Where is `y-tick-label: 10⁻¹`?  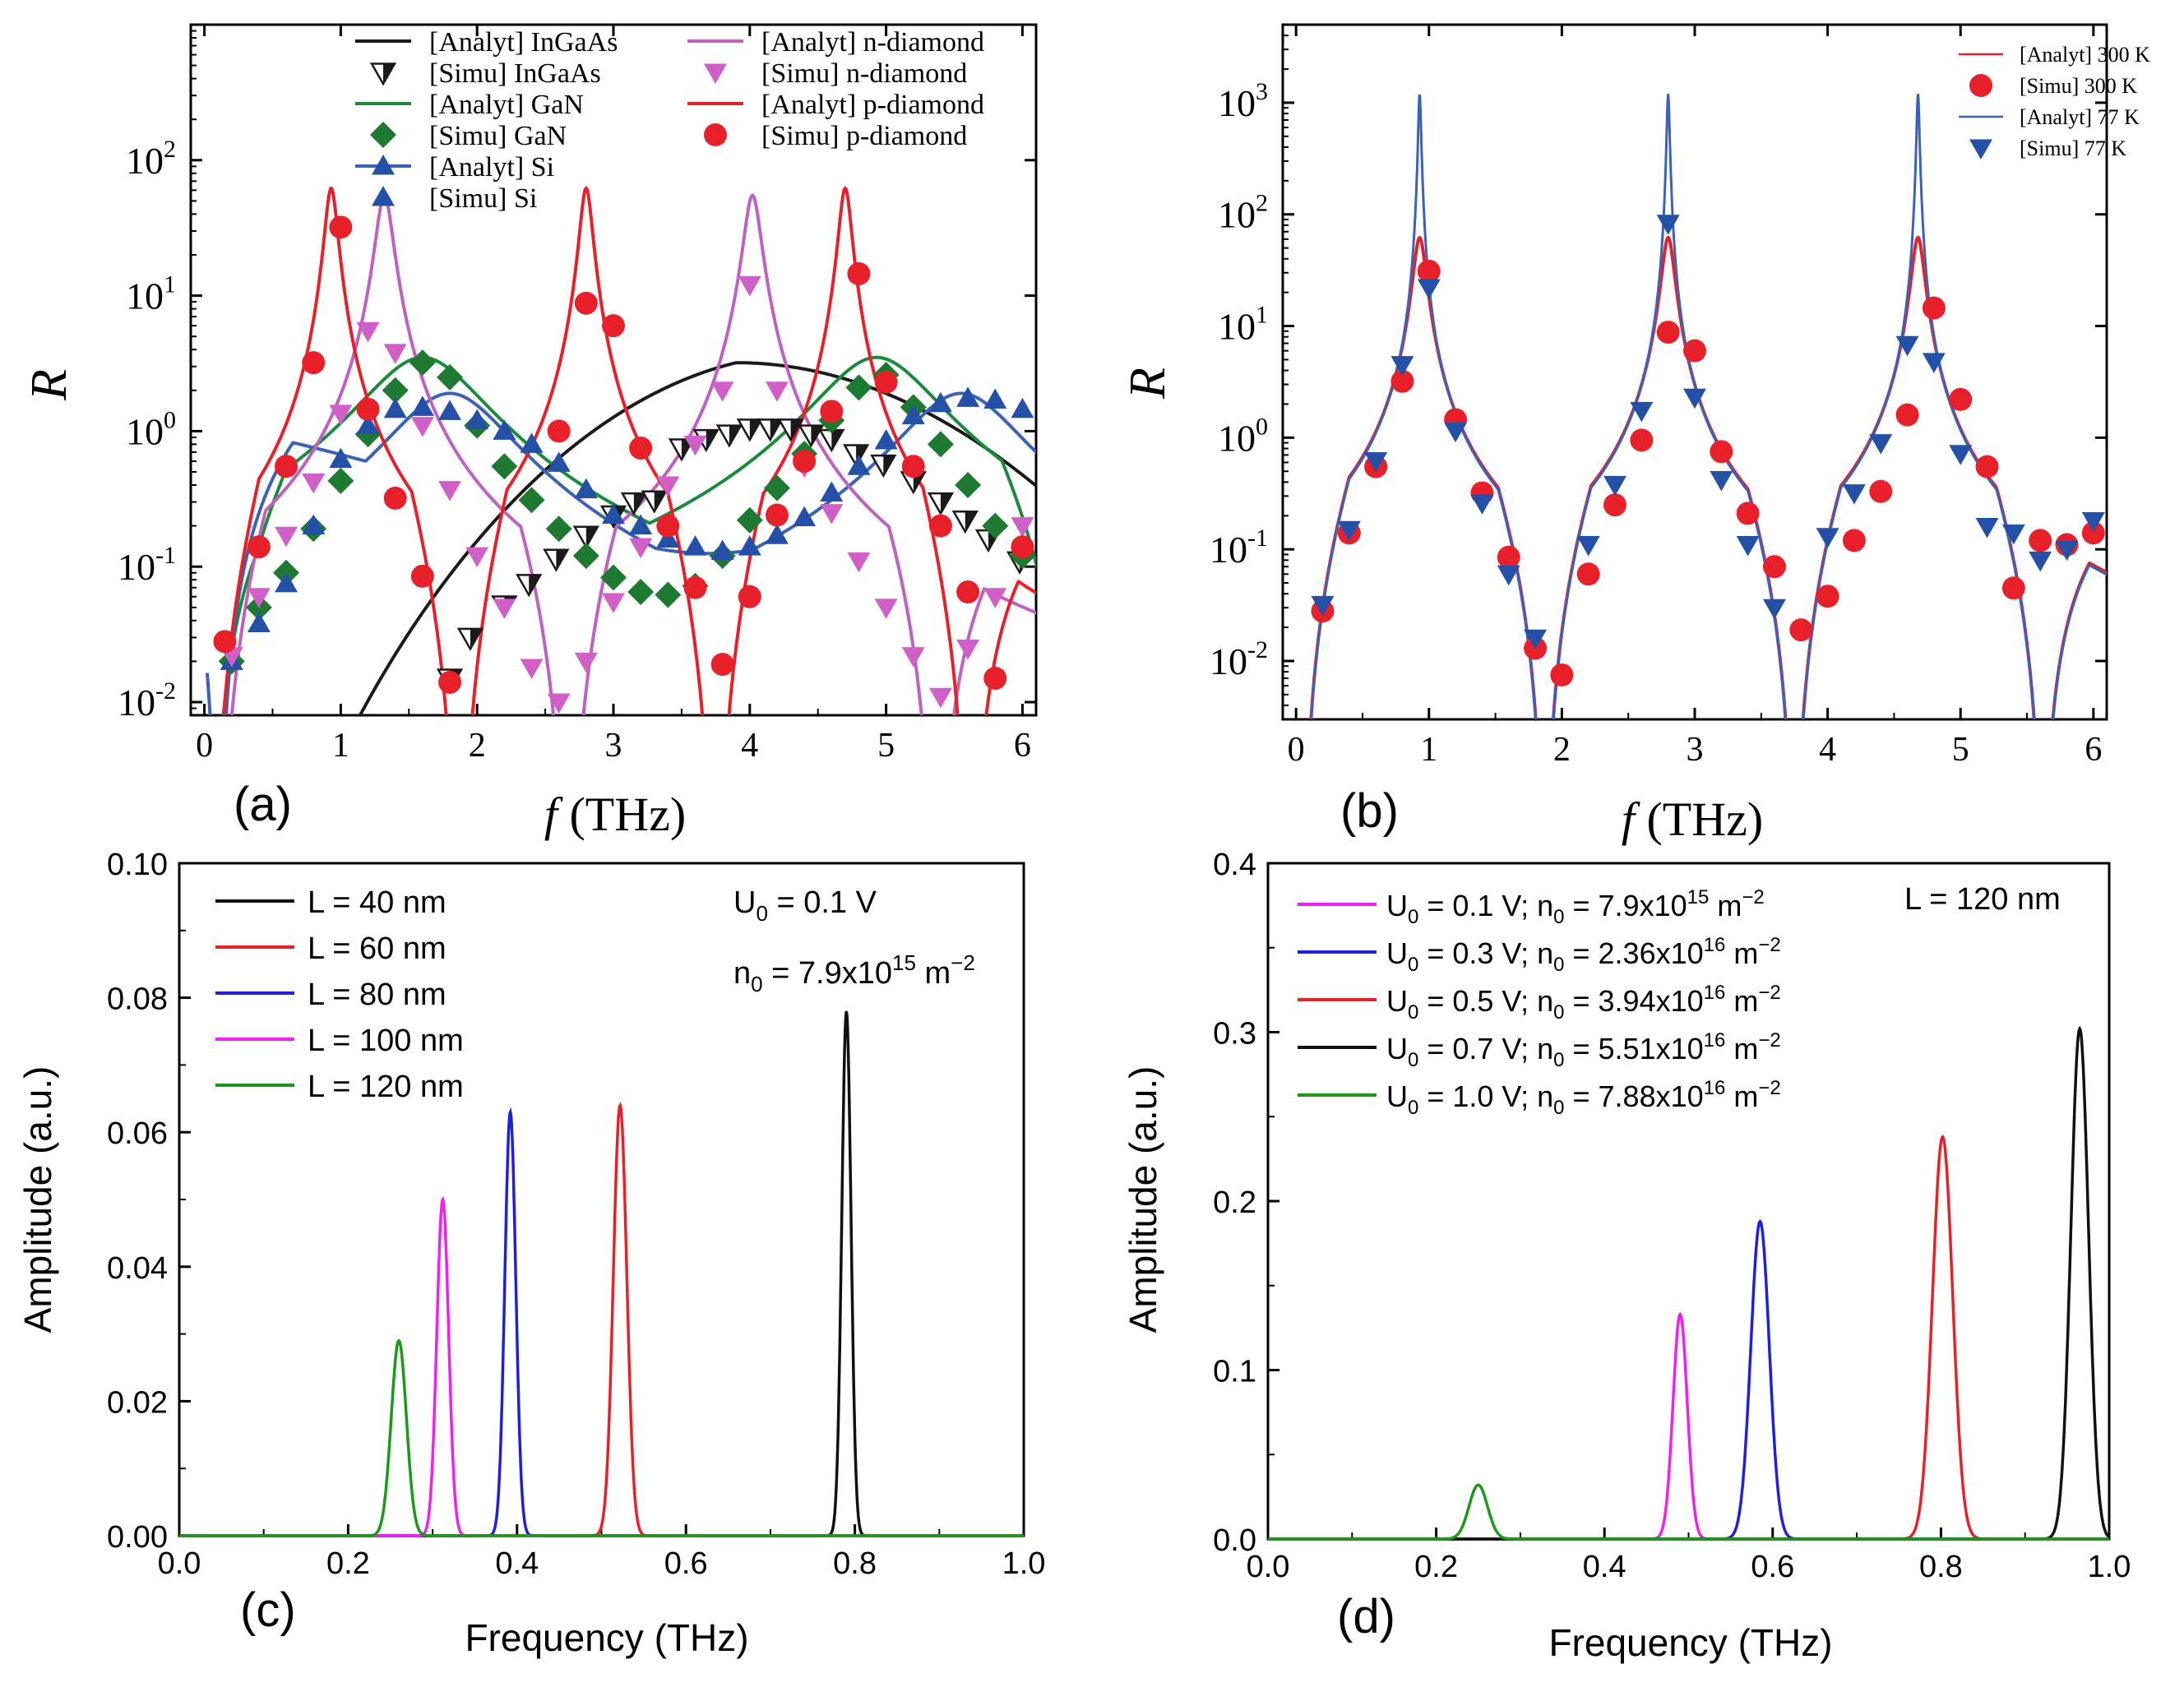
y-tick-label: 10⁻¹ is located at coordinates (147, 565).